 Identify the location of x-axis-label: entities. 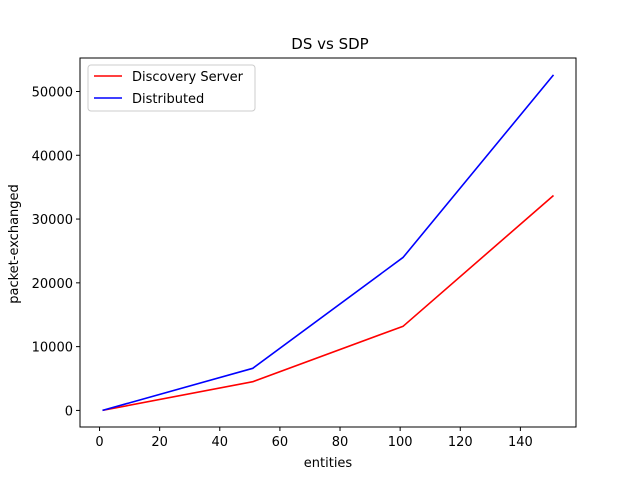
(328, 463).